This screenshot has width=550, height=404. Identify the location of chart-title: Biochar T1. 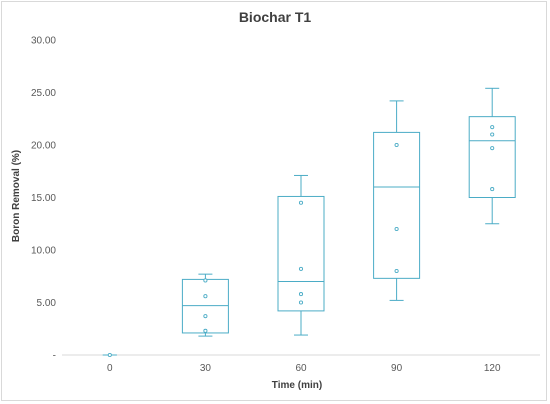
(275, 17).